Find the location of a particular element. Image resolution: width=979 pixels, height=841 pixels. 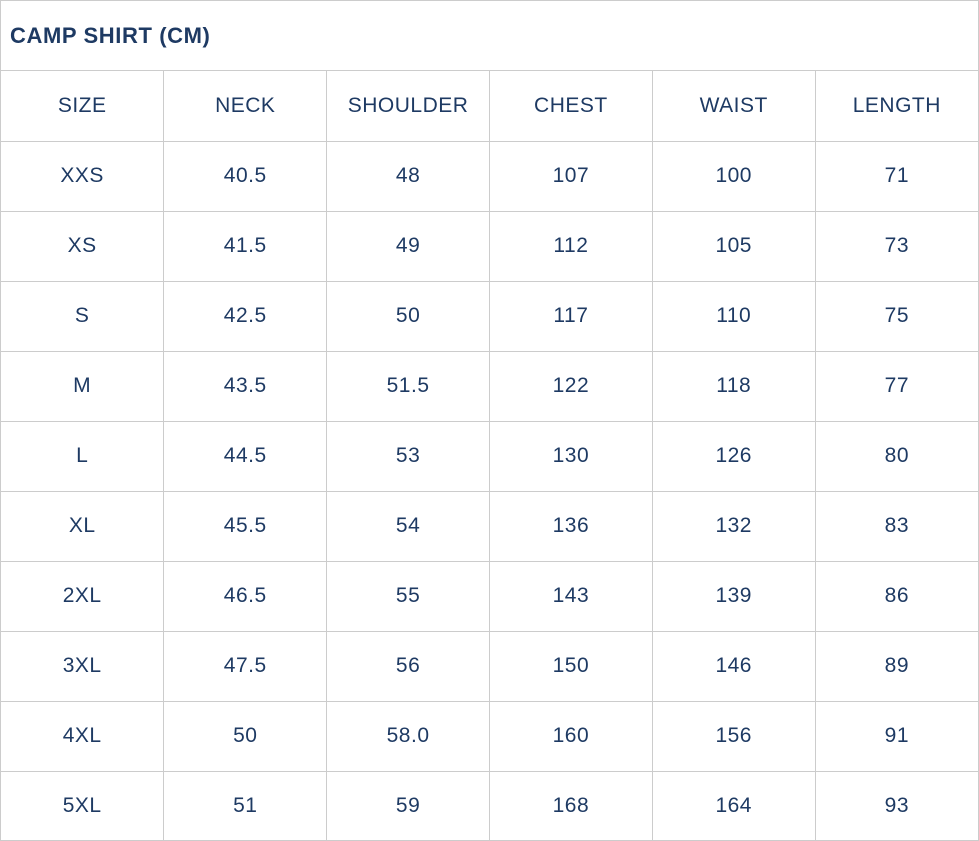

value-cell: 53 is located at coordinates (408, 456).